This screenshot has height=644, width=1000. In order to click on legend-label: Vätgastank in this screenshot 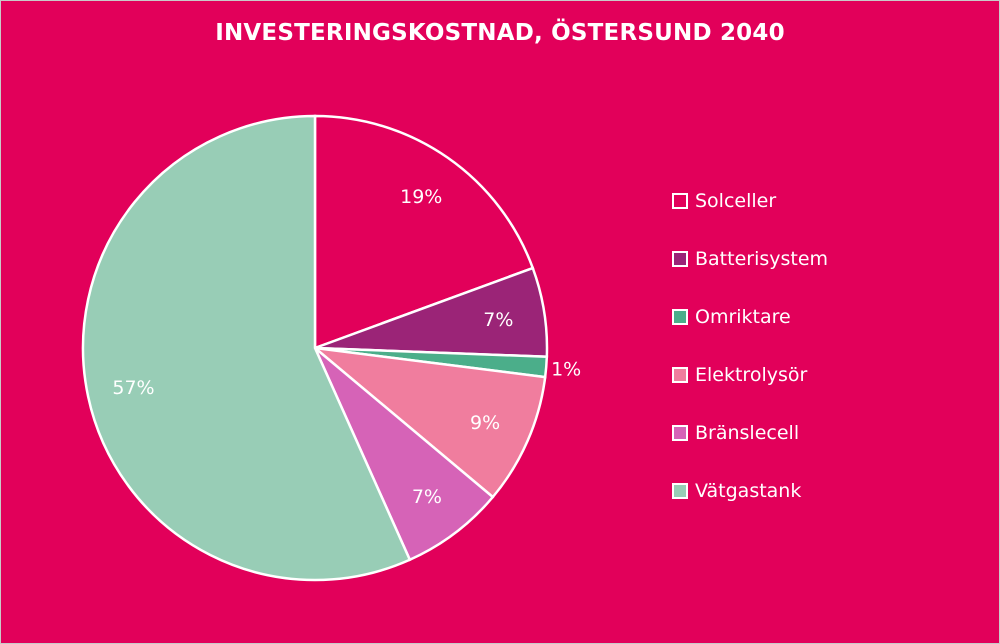, I will do `click(748, 491)`.